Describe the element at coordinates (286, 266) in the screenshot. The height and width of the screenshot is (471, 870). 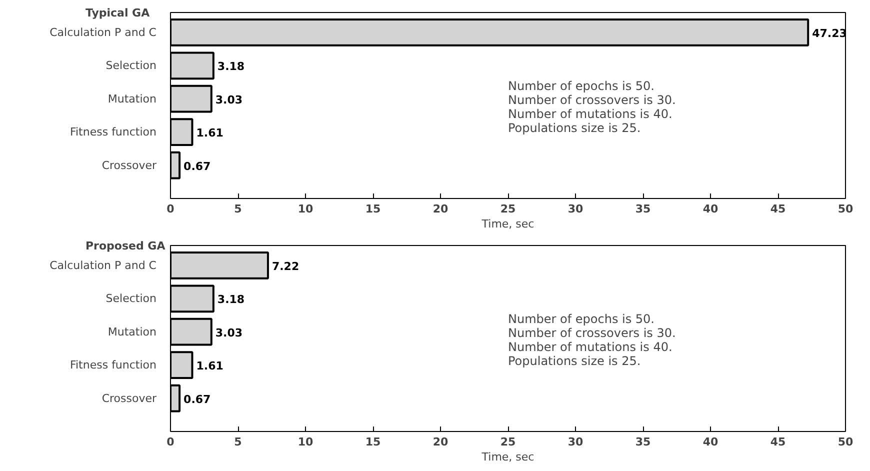
I see `data-label: 7.22` at that location.